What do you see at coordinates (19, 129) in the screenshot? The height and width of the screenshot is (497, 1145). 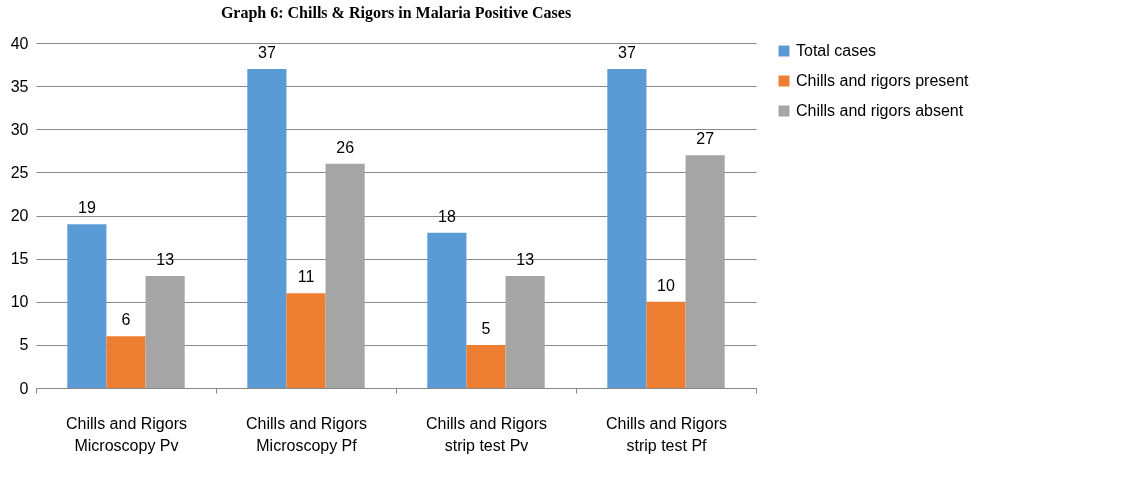 I see `y-tick-label: 30` at bounding box center [19, 129].